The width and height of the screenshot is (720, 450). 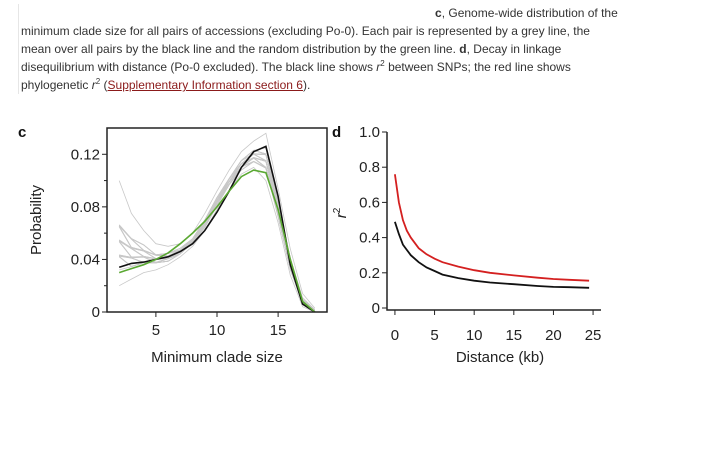 What do you see at coordinates (369, 238) in the screenshot?
I see `y-tick-label: 0.4` at bounding box center [369, 238].